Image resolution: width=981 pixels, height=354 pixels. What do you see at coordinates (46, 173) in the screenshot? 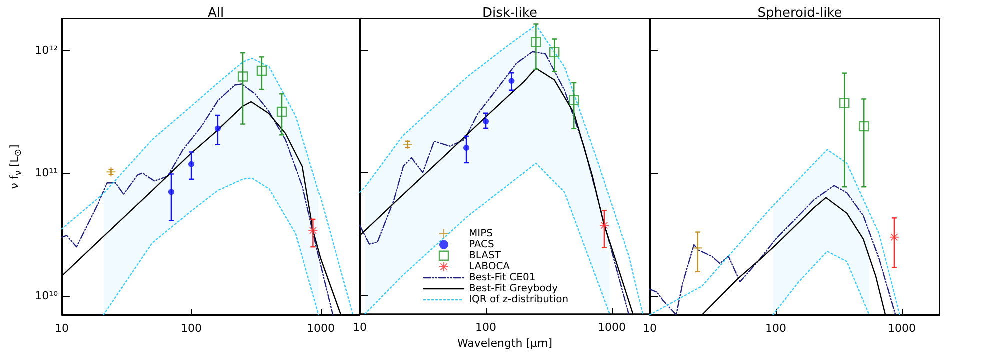
I see `y-tick-label: 10¹¹` at bounding box center [46, 173].